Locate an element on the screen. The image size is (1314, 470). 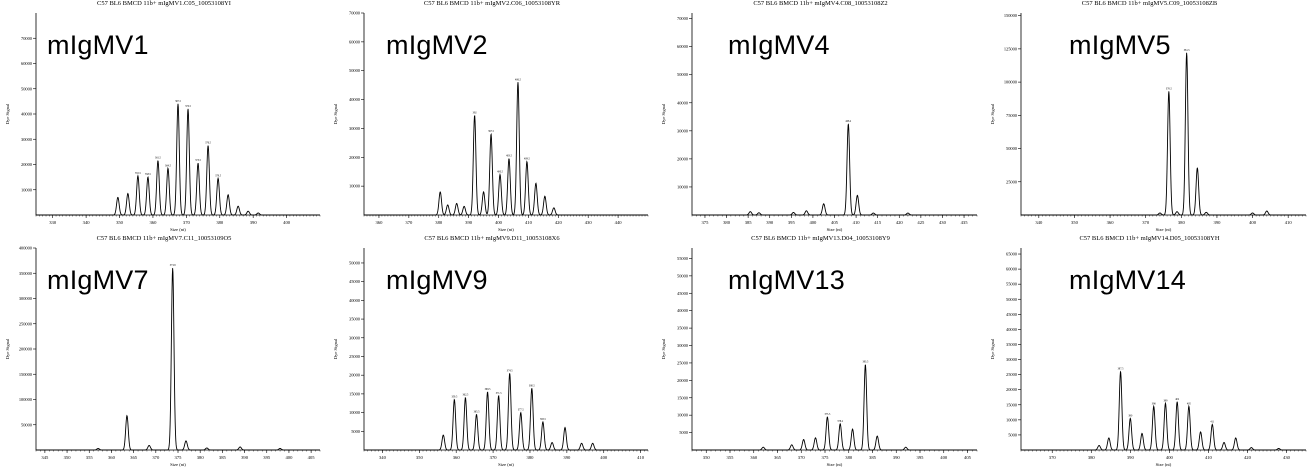
x-tick-label: 345 is located at coordinates (45, 457).